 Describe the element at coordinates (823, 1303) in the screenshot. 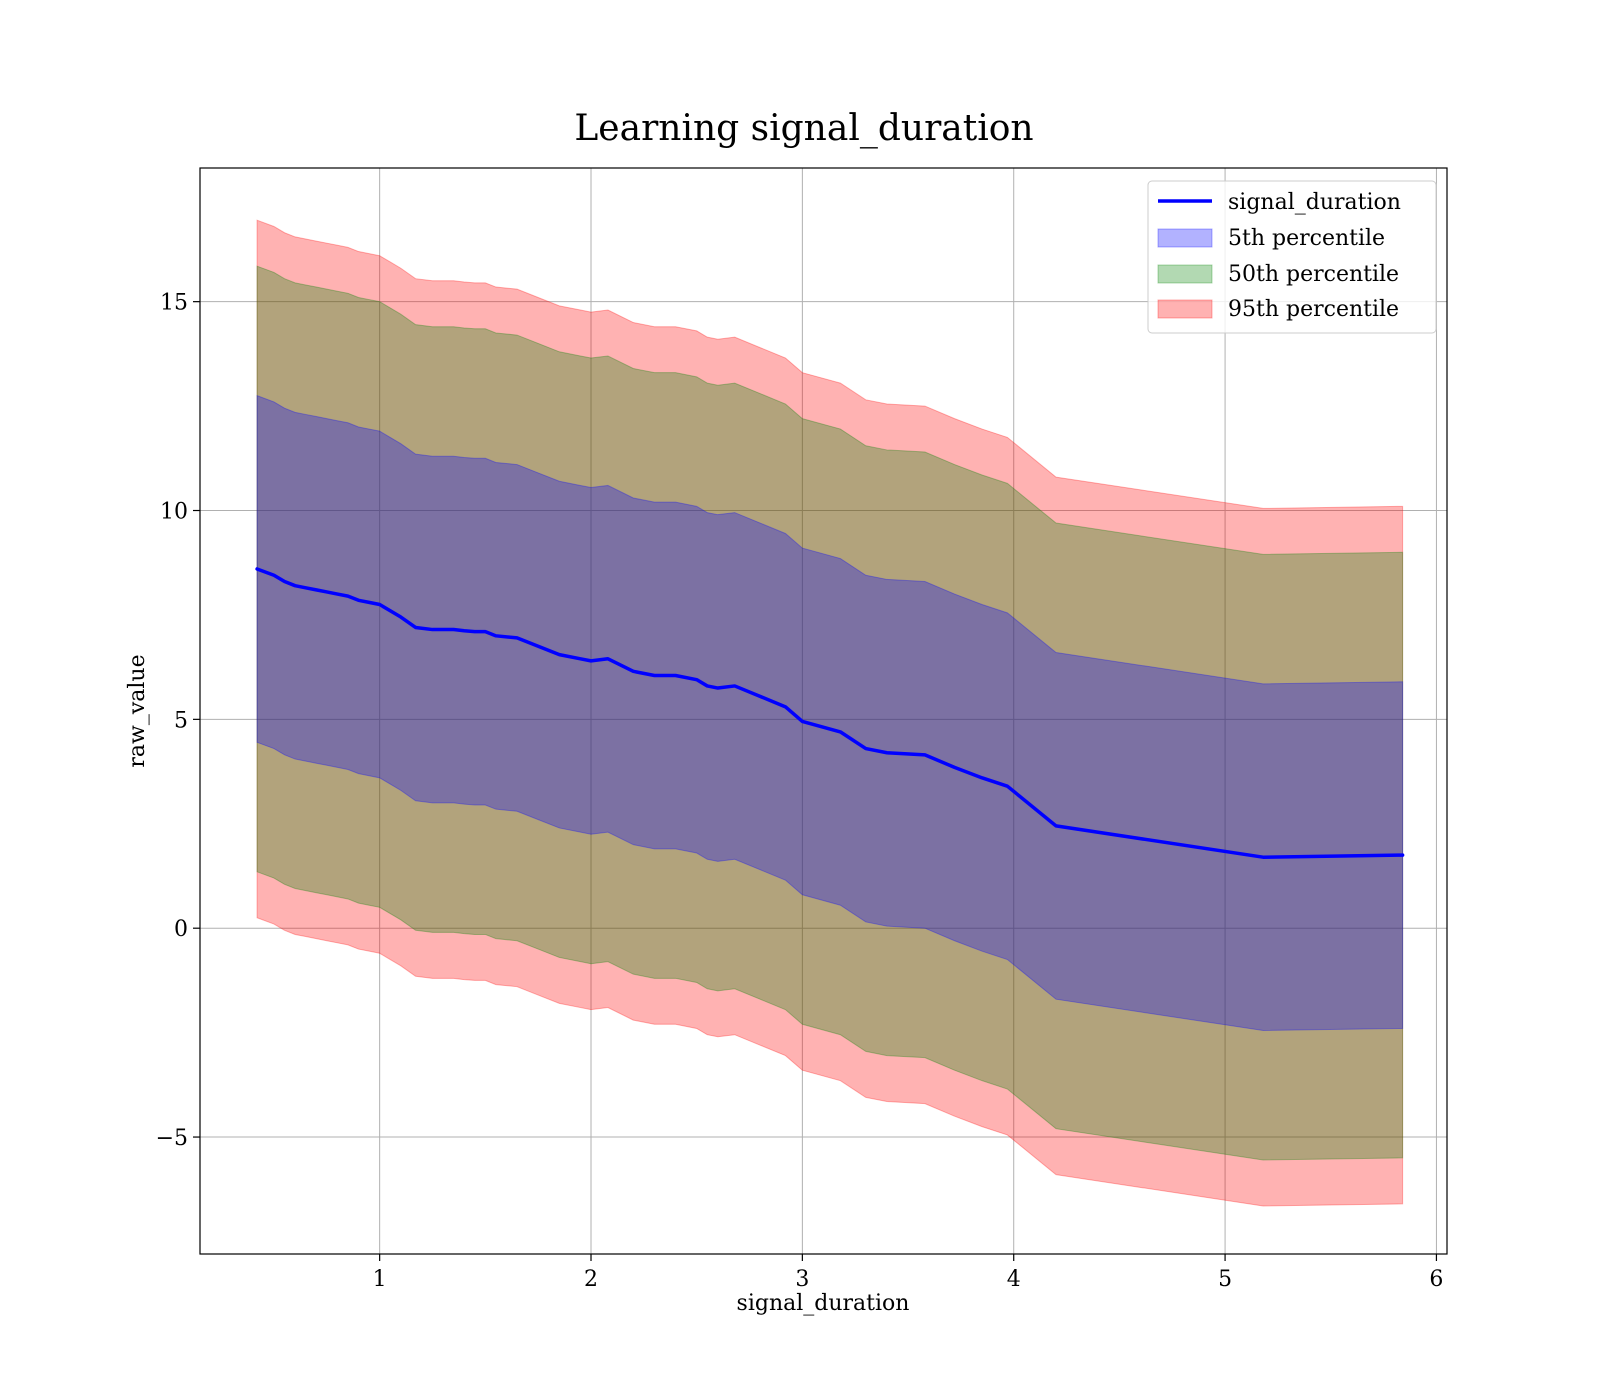

I see `x-axis-label: signal_duration` at that location.